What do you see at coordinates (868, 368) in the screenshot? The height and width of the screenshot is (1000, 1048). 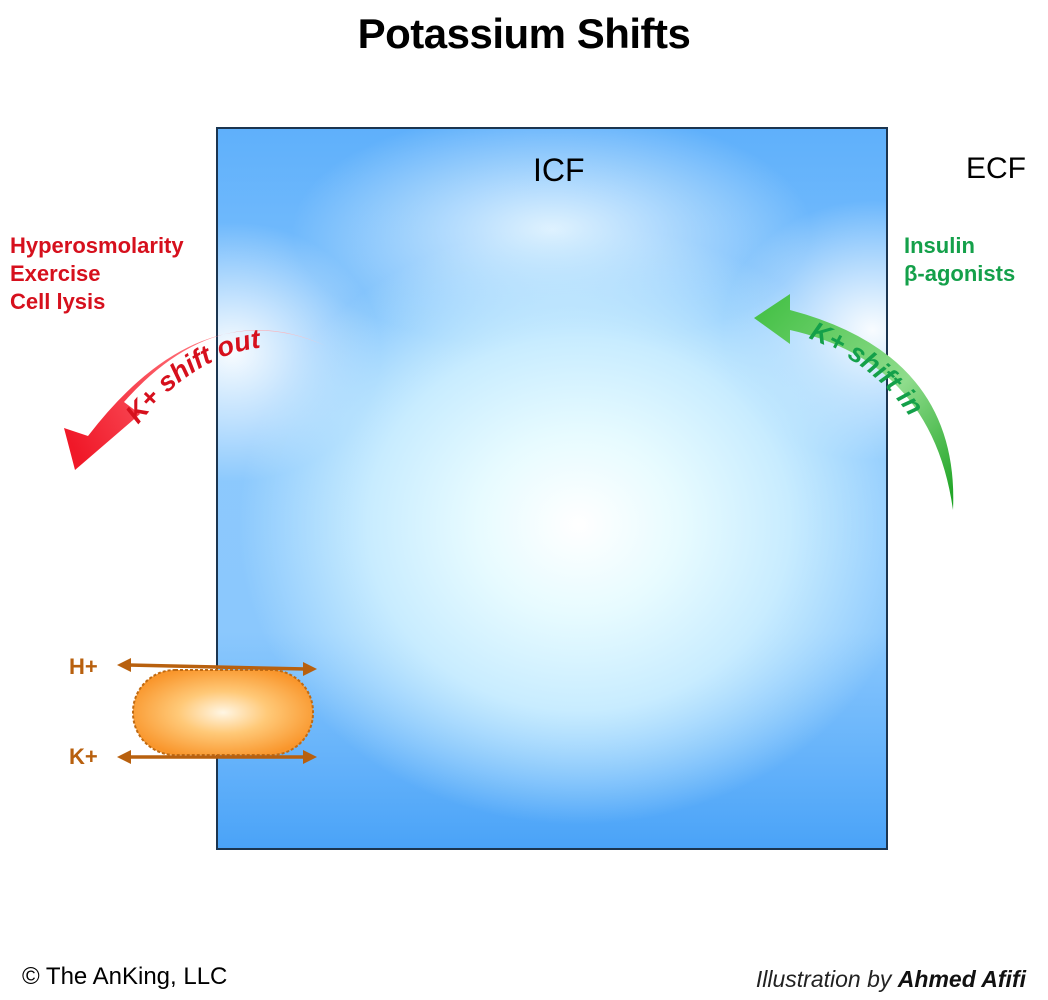 I see `shift-in-label: K+ shift in` at bounding box center [868, 368].